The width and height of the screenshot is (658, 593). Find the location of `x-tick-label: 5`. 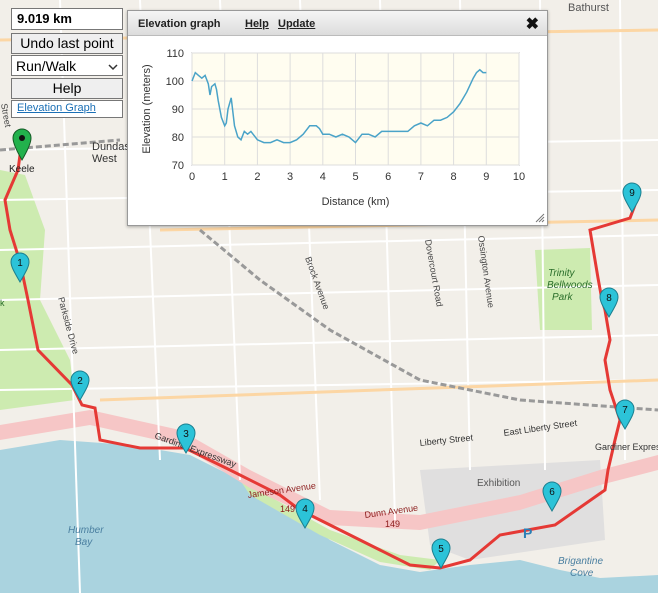

x-tick-label: 5 is located at coordinates (355, 177).